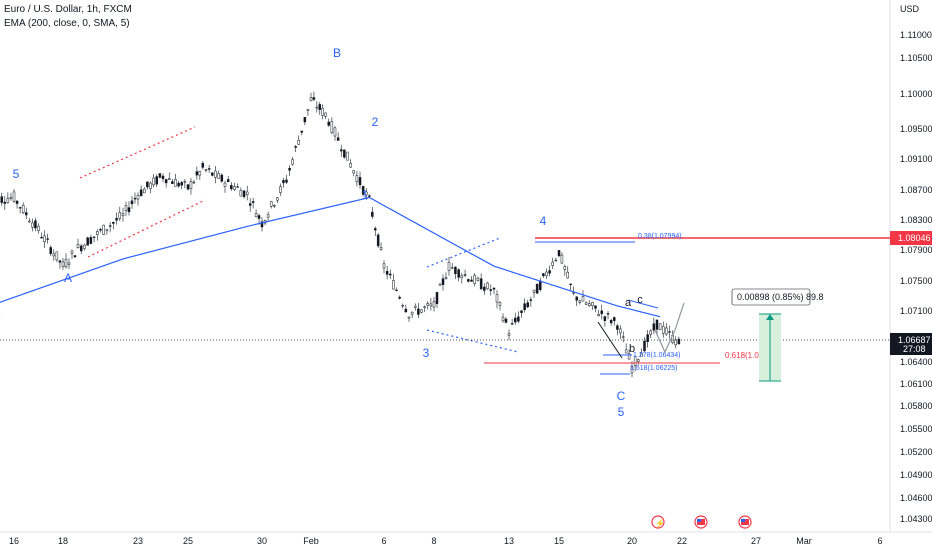  I want to click on time-axis-ticks: 16 18 23 25 30 Feb 6 8 13 15 20 22 27 Mar 6, so click(446, 541).